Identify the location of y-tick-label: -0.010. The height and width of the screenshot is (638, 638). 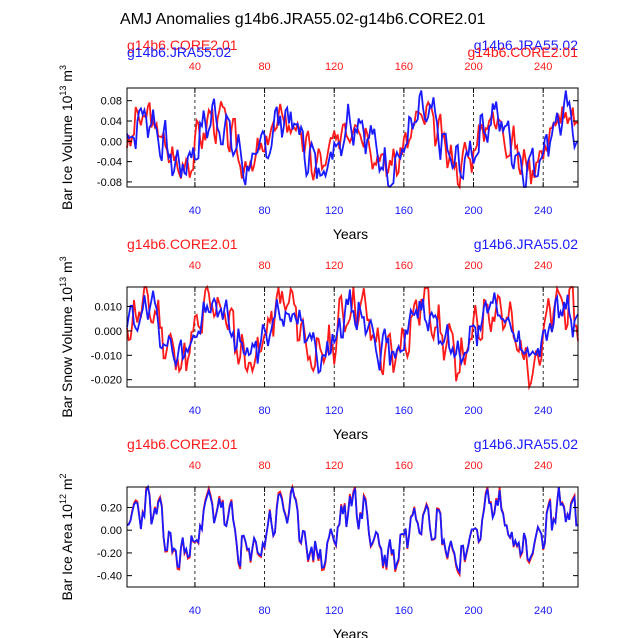
(106, 356).